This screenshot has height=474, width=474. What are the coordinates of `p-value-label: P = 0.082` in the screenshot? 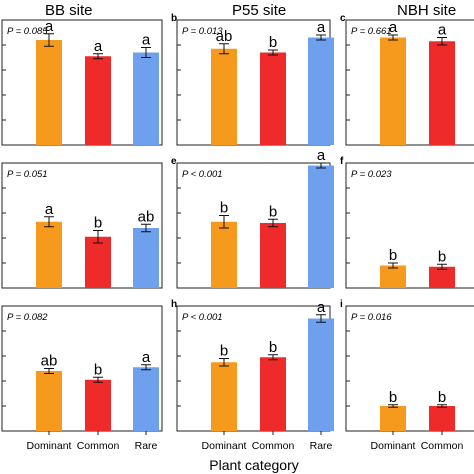 It's located at (27, 317).